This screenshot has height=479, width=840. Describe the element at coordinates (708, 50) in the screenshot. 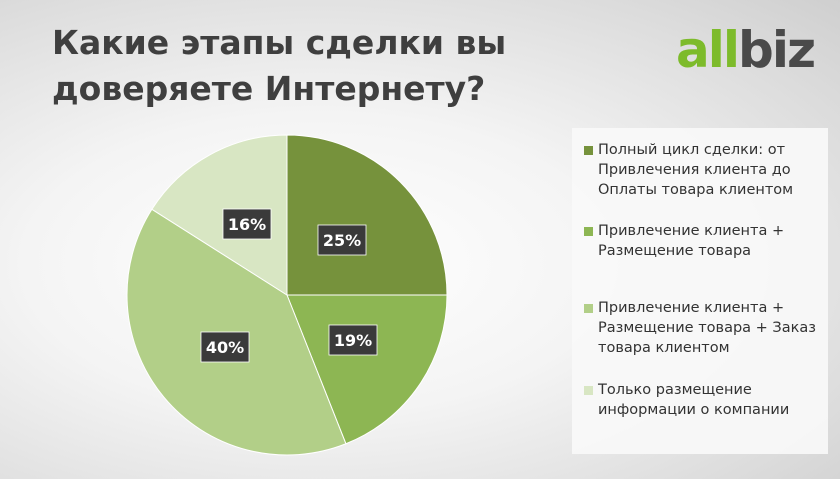

I see `logo-part-all: all` at that location.